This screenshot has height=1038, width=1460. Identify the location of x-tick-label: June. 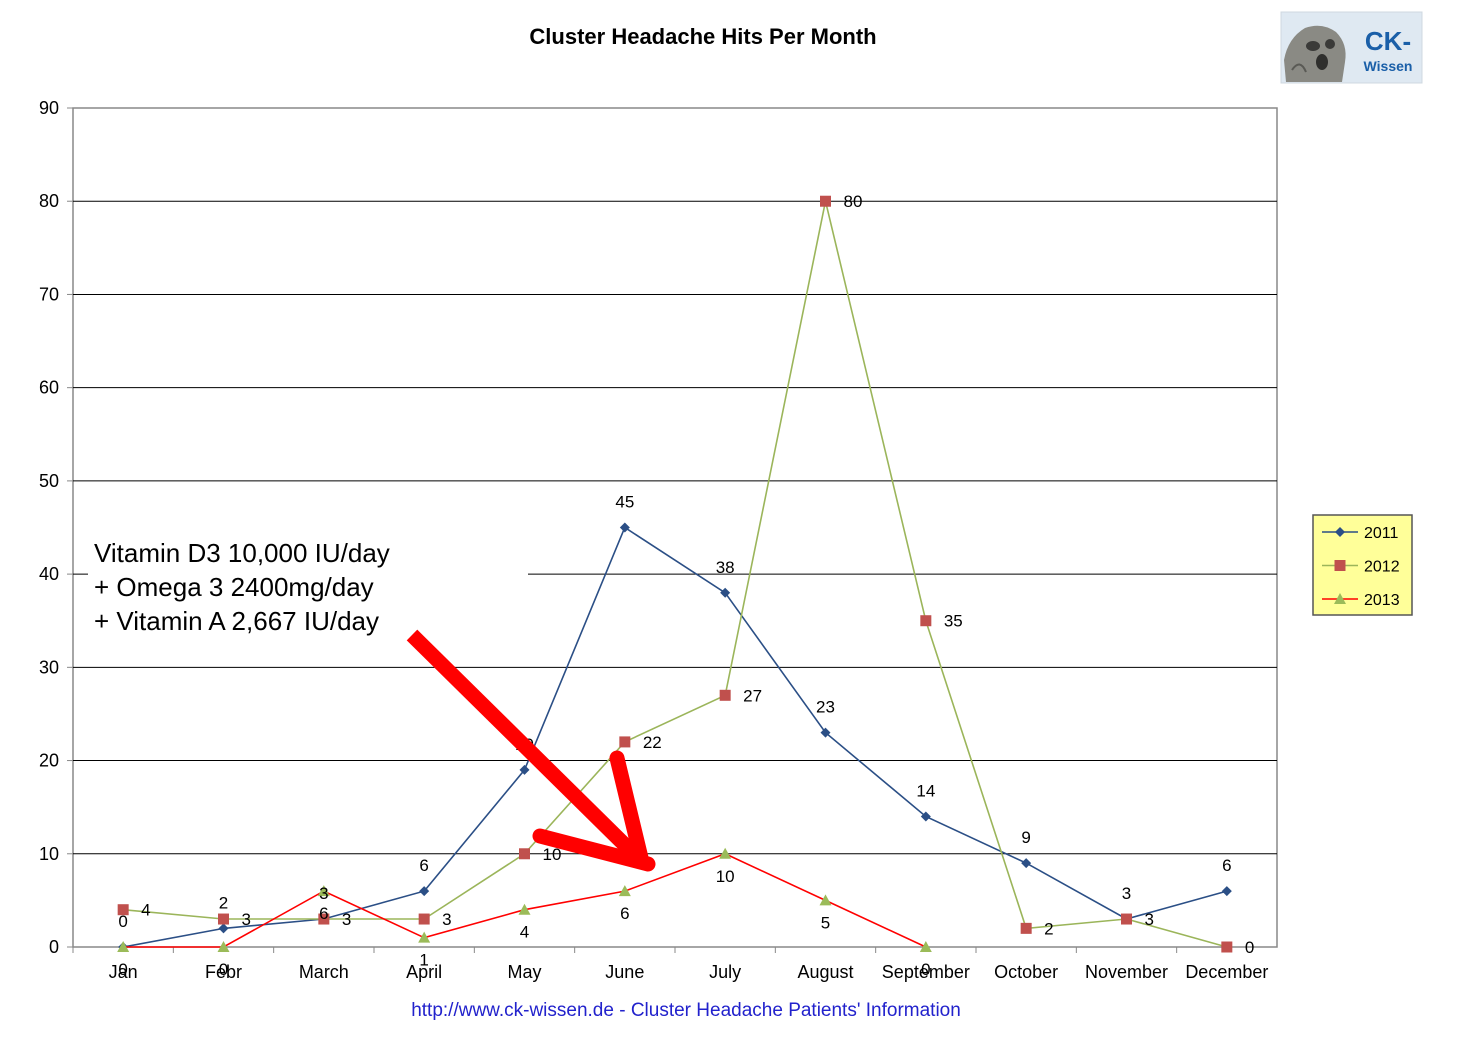
(624, 972).